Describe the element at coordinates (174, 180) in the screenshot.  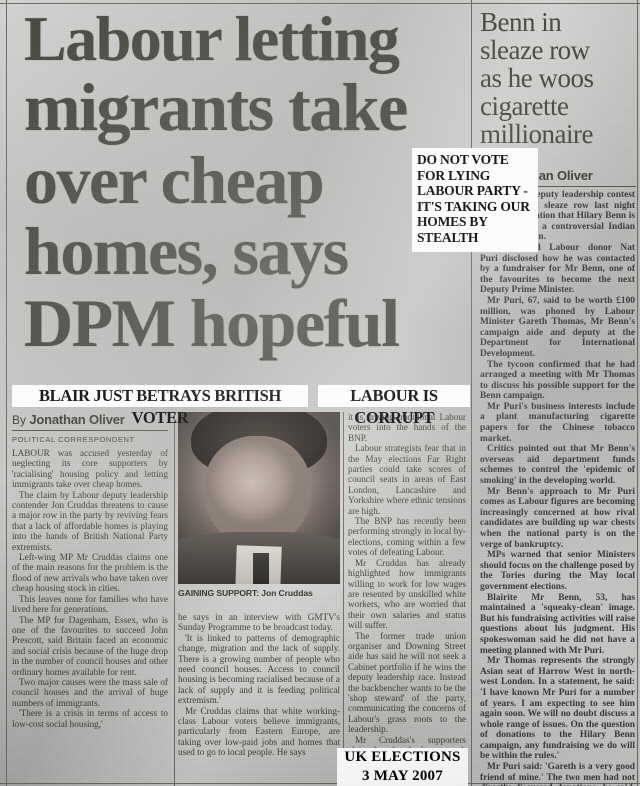
I see `main-headline-line-3: over cheap` at that location.